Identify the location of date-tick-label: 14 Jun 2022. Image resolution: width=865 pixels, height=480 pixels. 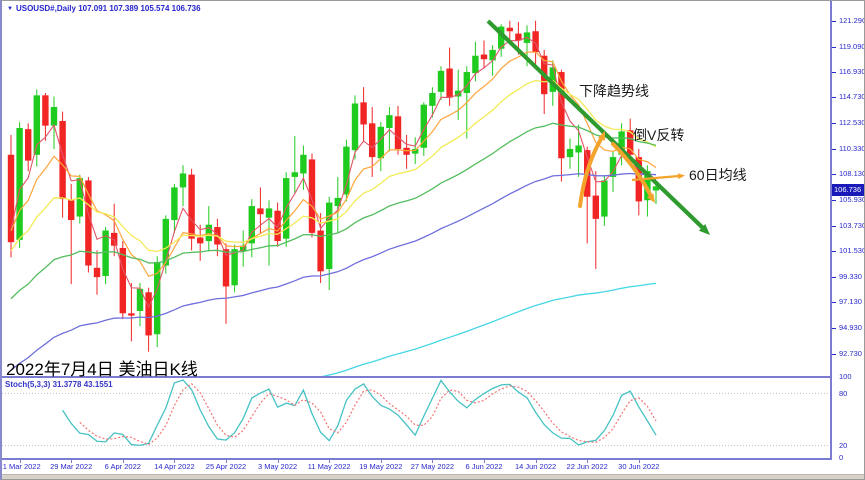
(535, 466).